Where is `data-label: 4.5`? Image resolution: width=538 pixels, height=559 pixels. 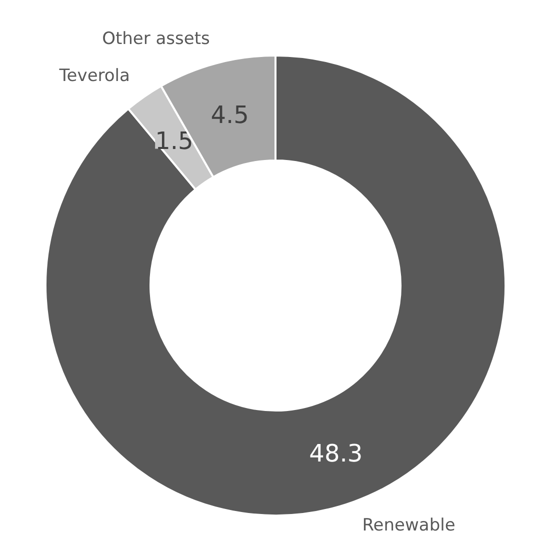 data-label: 4.5 is located at coordinates (229, 114).